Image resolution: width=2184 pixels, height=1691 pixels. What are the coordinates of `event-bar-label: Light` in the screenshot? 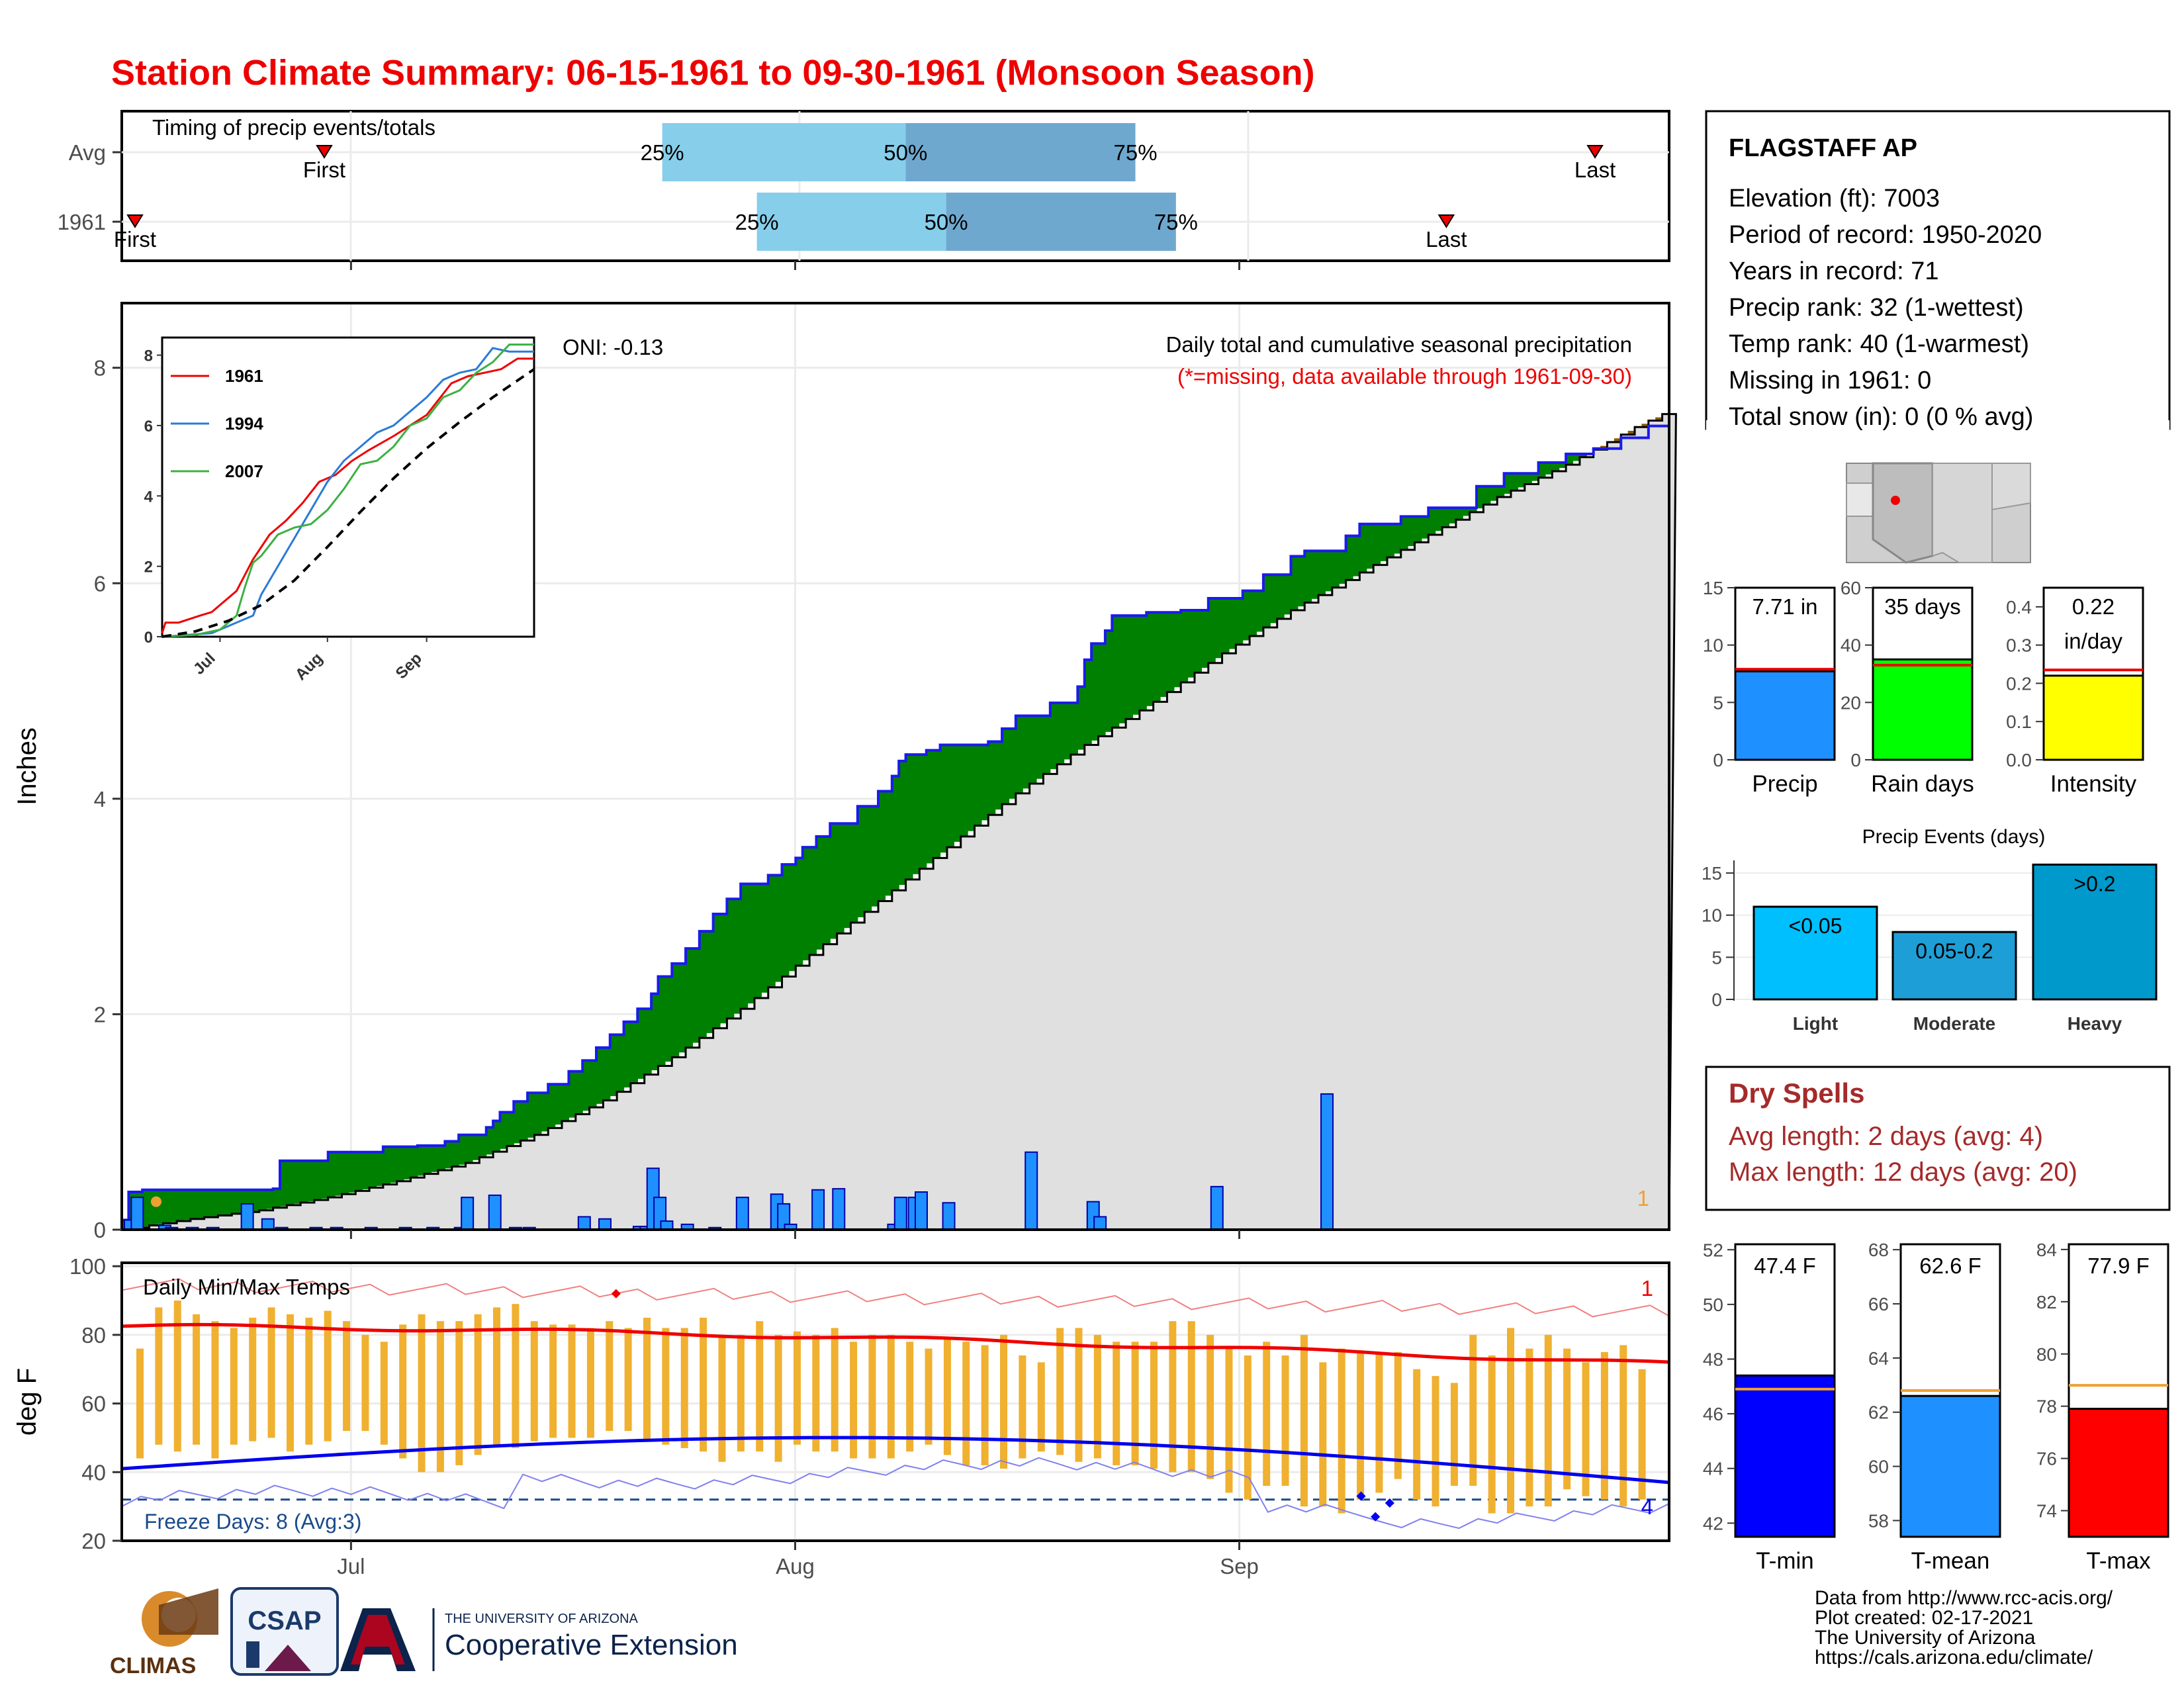 It's located at (1815, 1024).